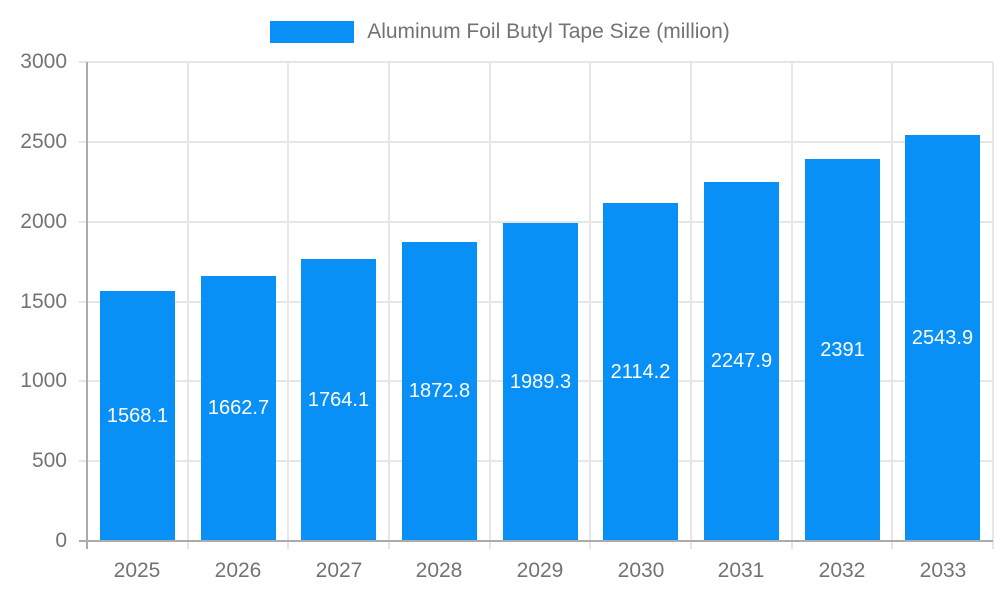  I want to click on x-tick-label: 2033, so click(943, 570).